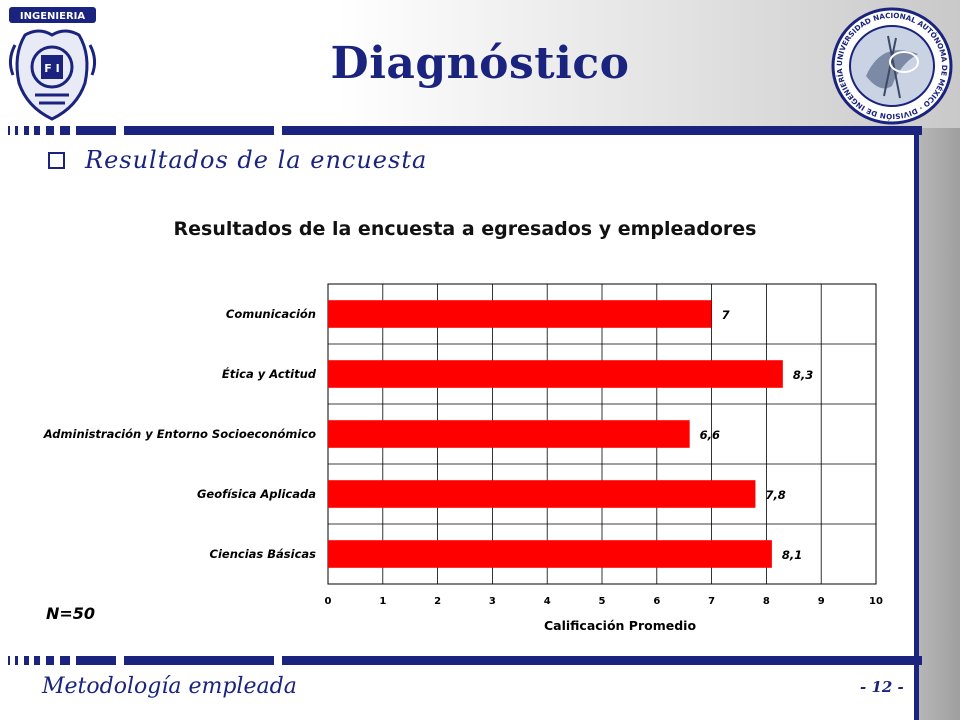 This screenshot has height=720, width=960. I want to click on x-tick-label: 2, so click(437, 601).